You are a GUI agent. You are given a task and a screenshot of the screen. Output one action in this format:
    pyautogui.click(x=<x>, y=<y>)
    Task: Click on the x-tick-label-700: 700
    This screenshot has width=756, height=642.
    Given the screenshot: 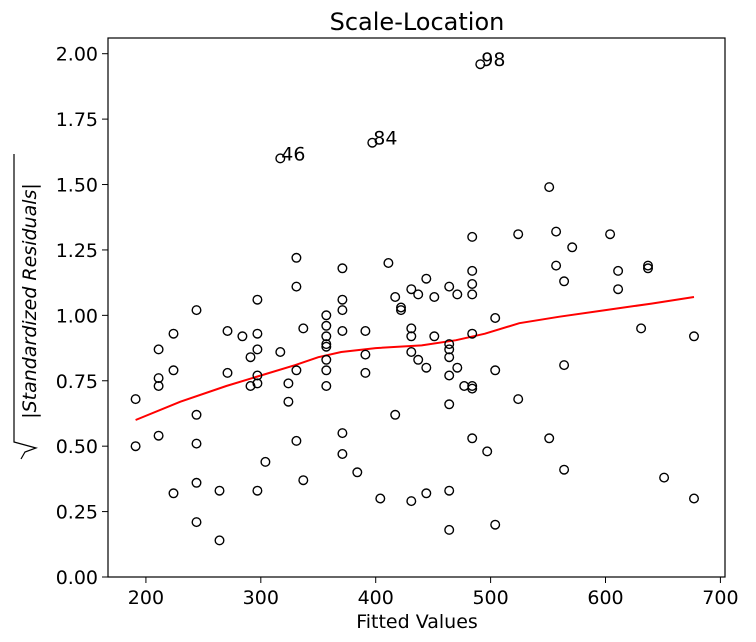 What is the action you would take?
    pyautogui.click(x=720, y=598)
    